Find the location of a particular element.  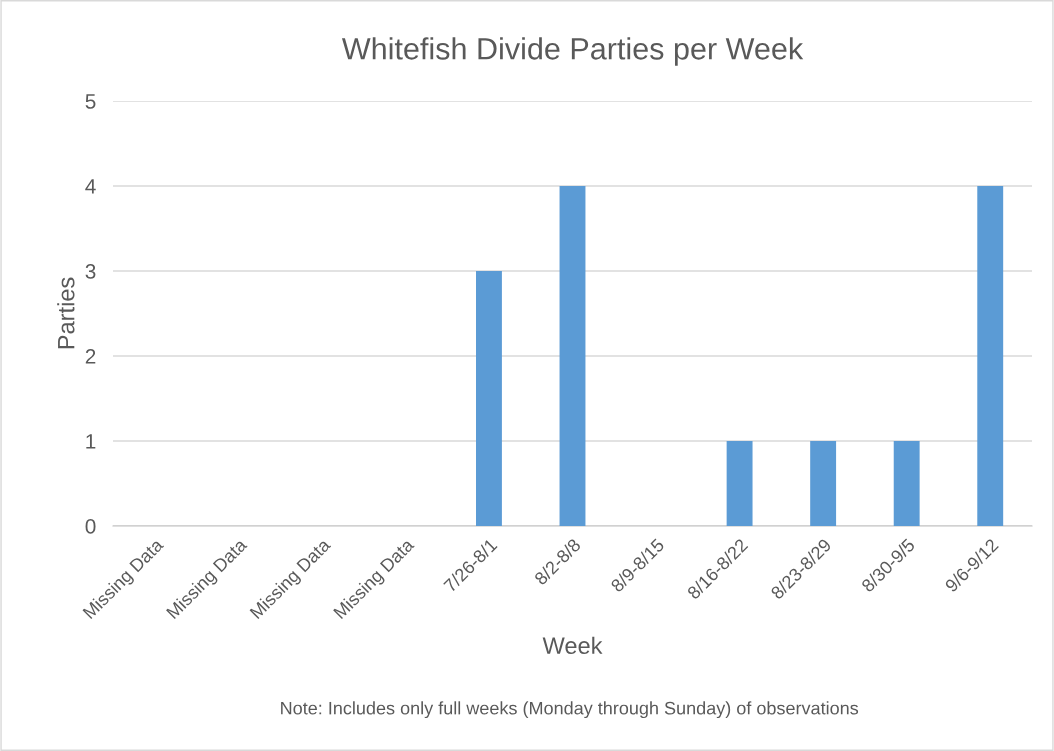

y-tick-label: 3 is located at coordinates (90, 271).